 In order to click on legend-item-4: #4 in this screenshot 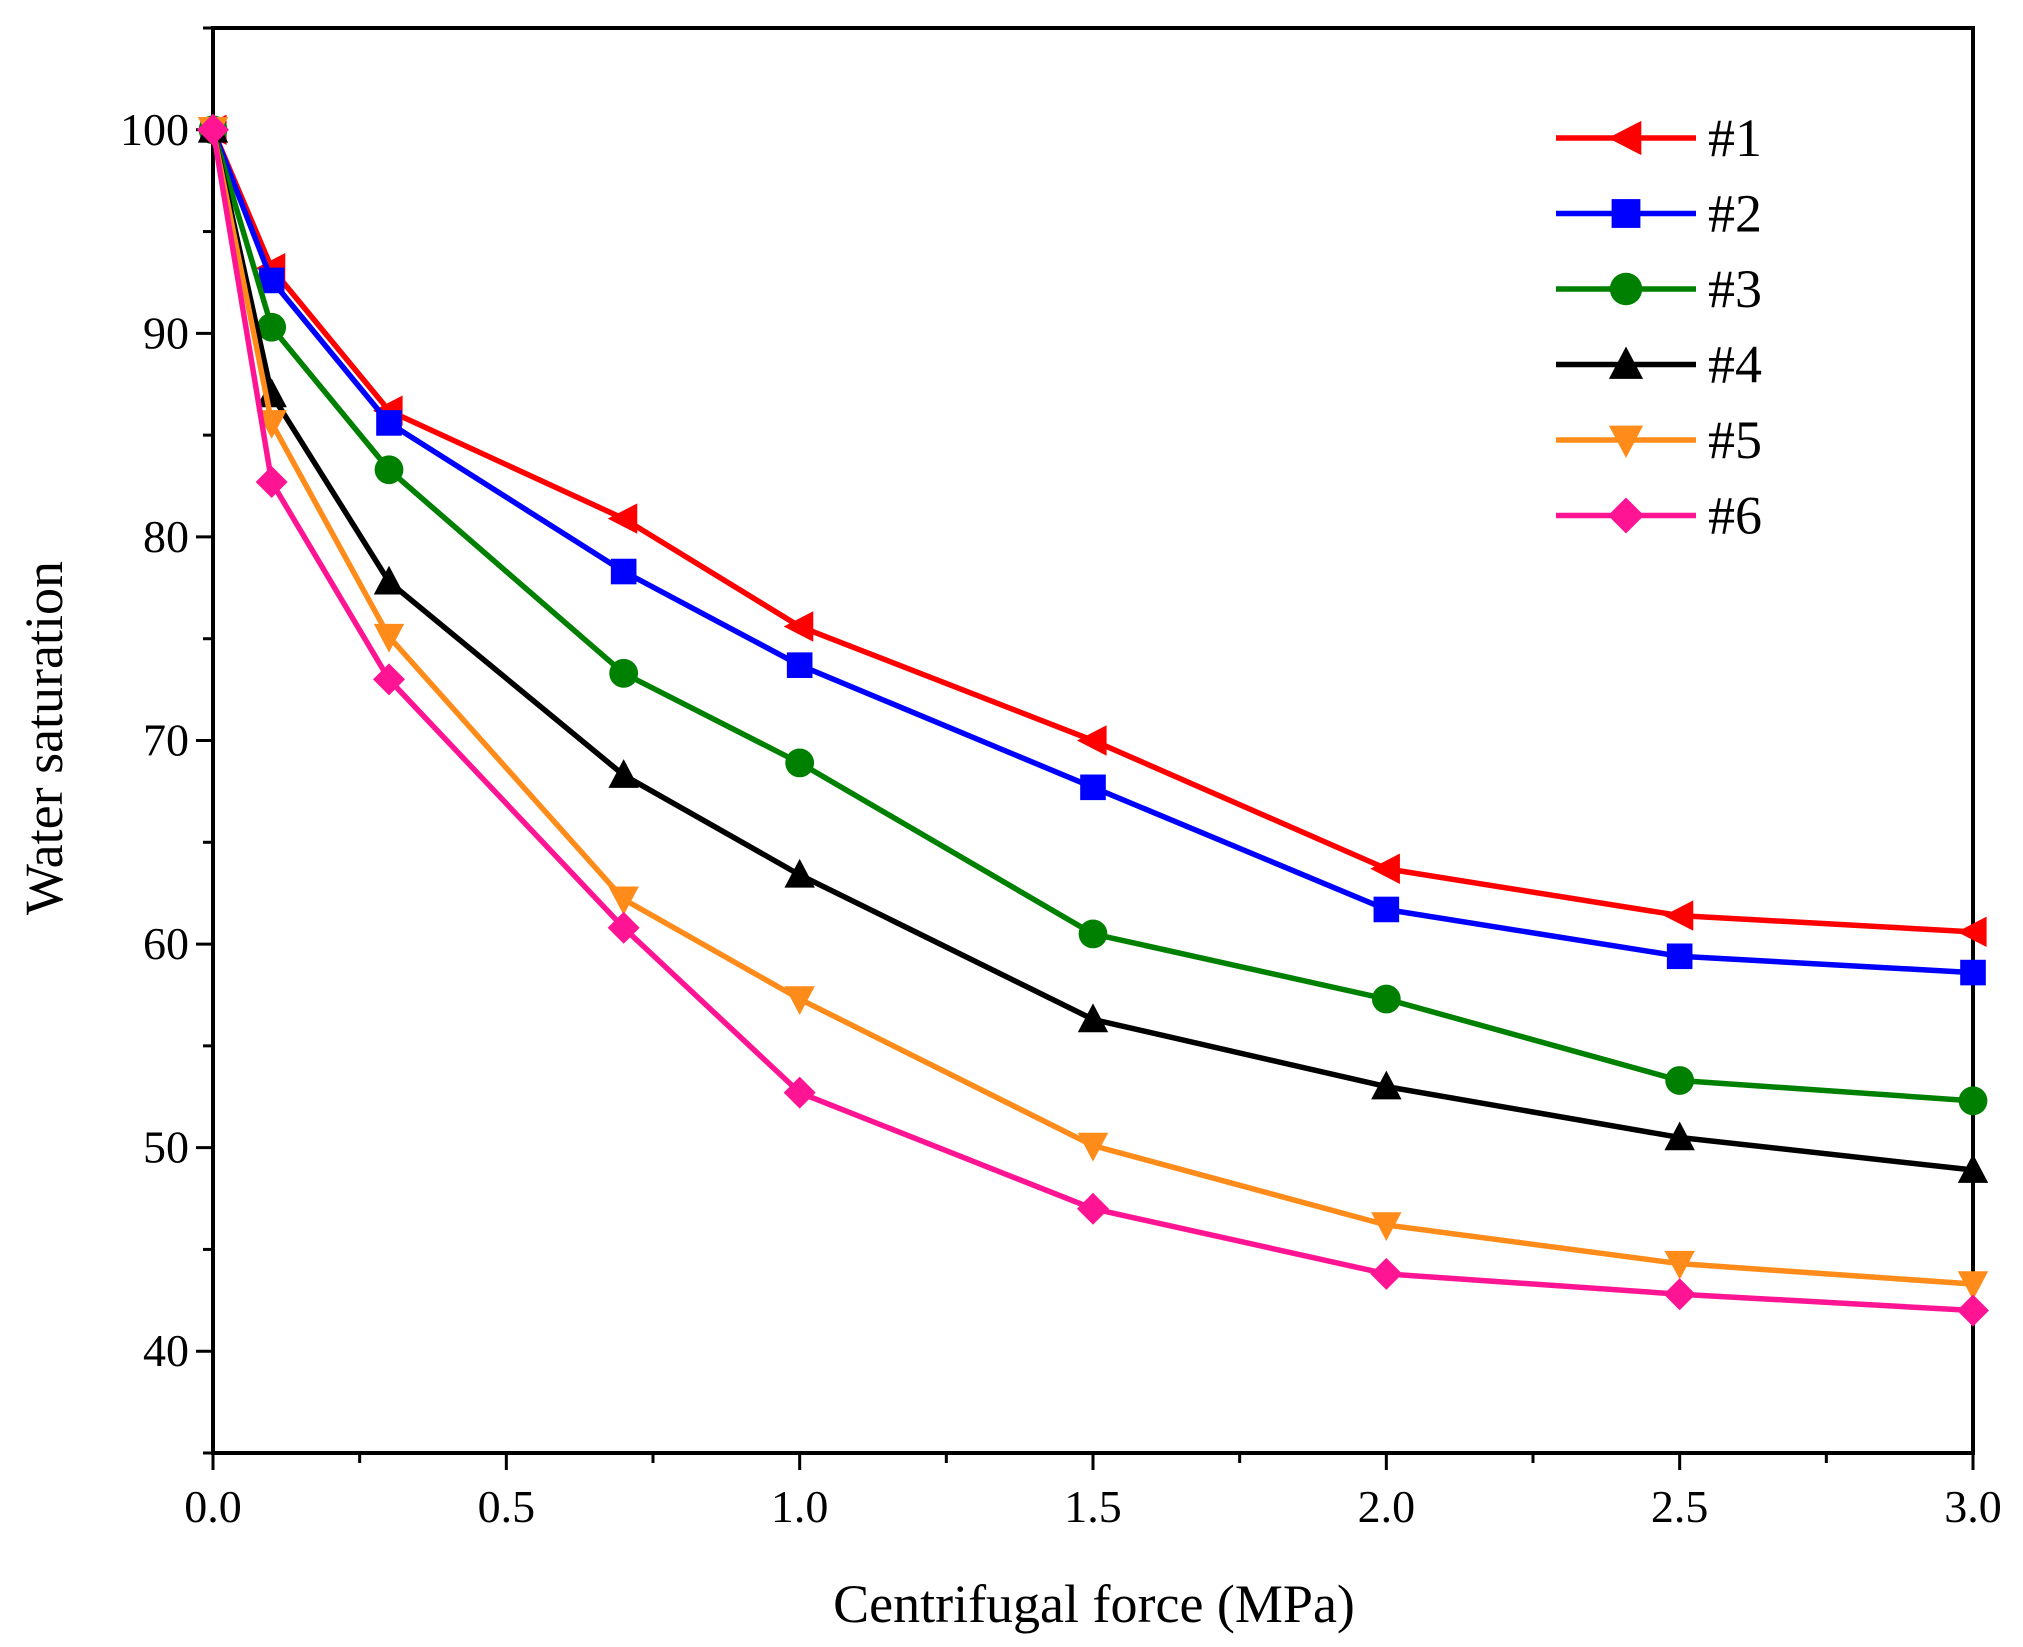, I will do `click(1659, 365)`.